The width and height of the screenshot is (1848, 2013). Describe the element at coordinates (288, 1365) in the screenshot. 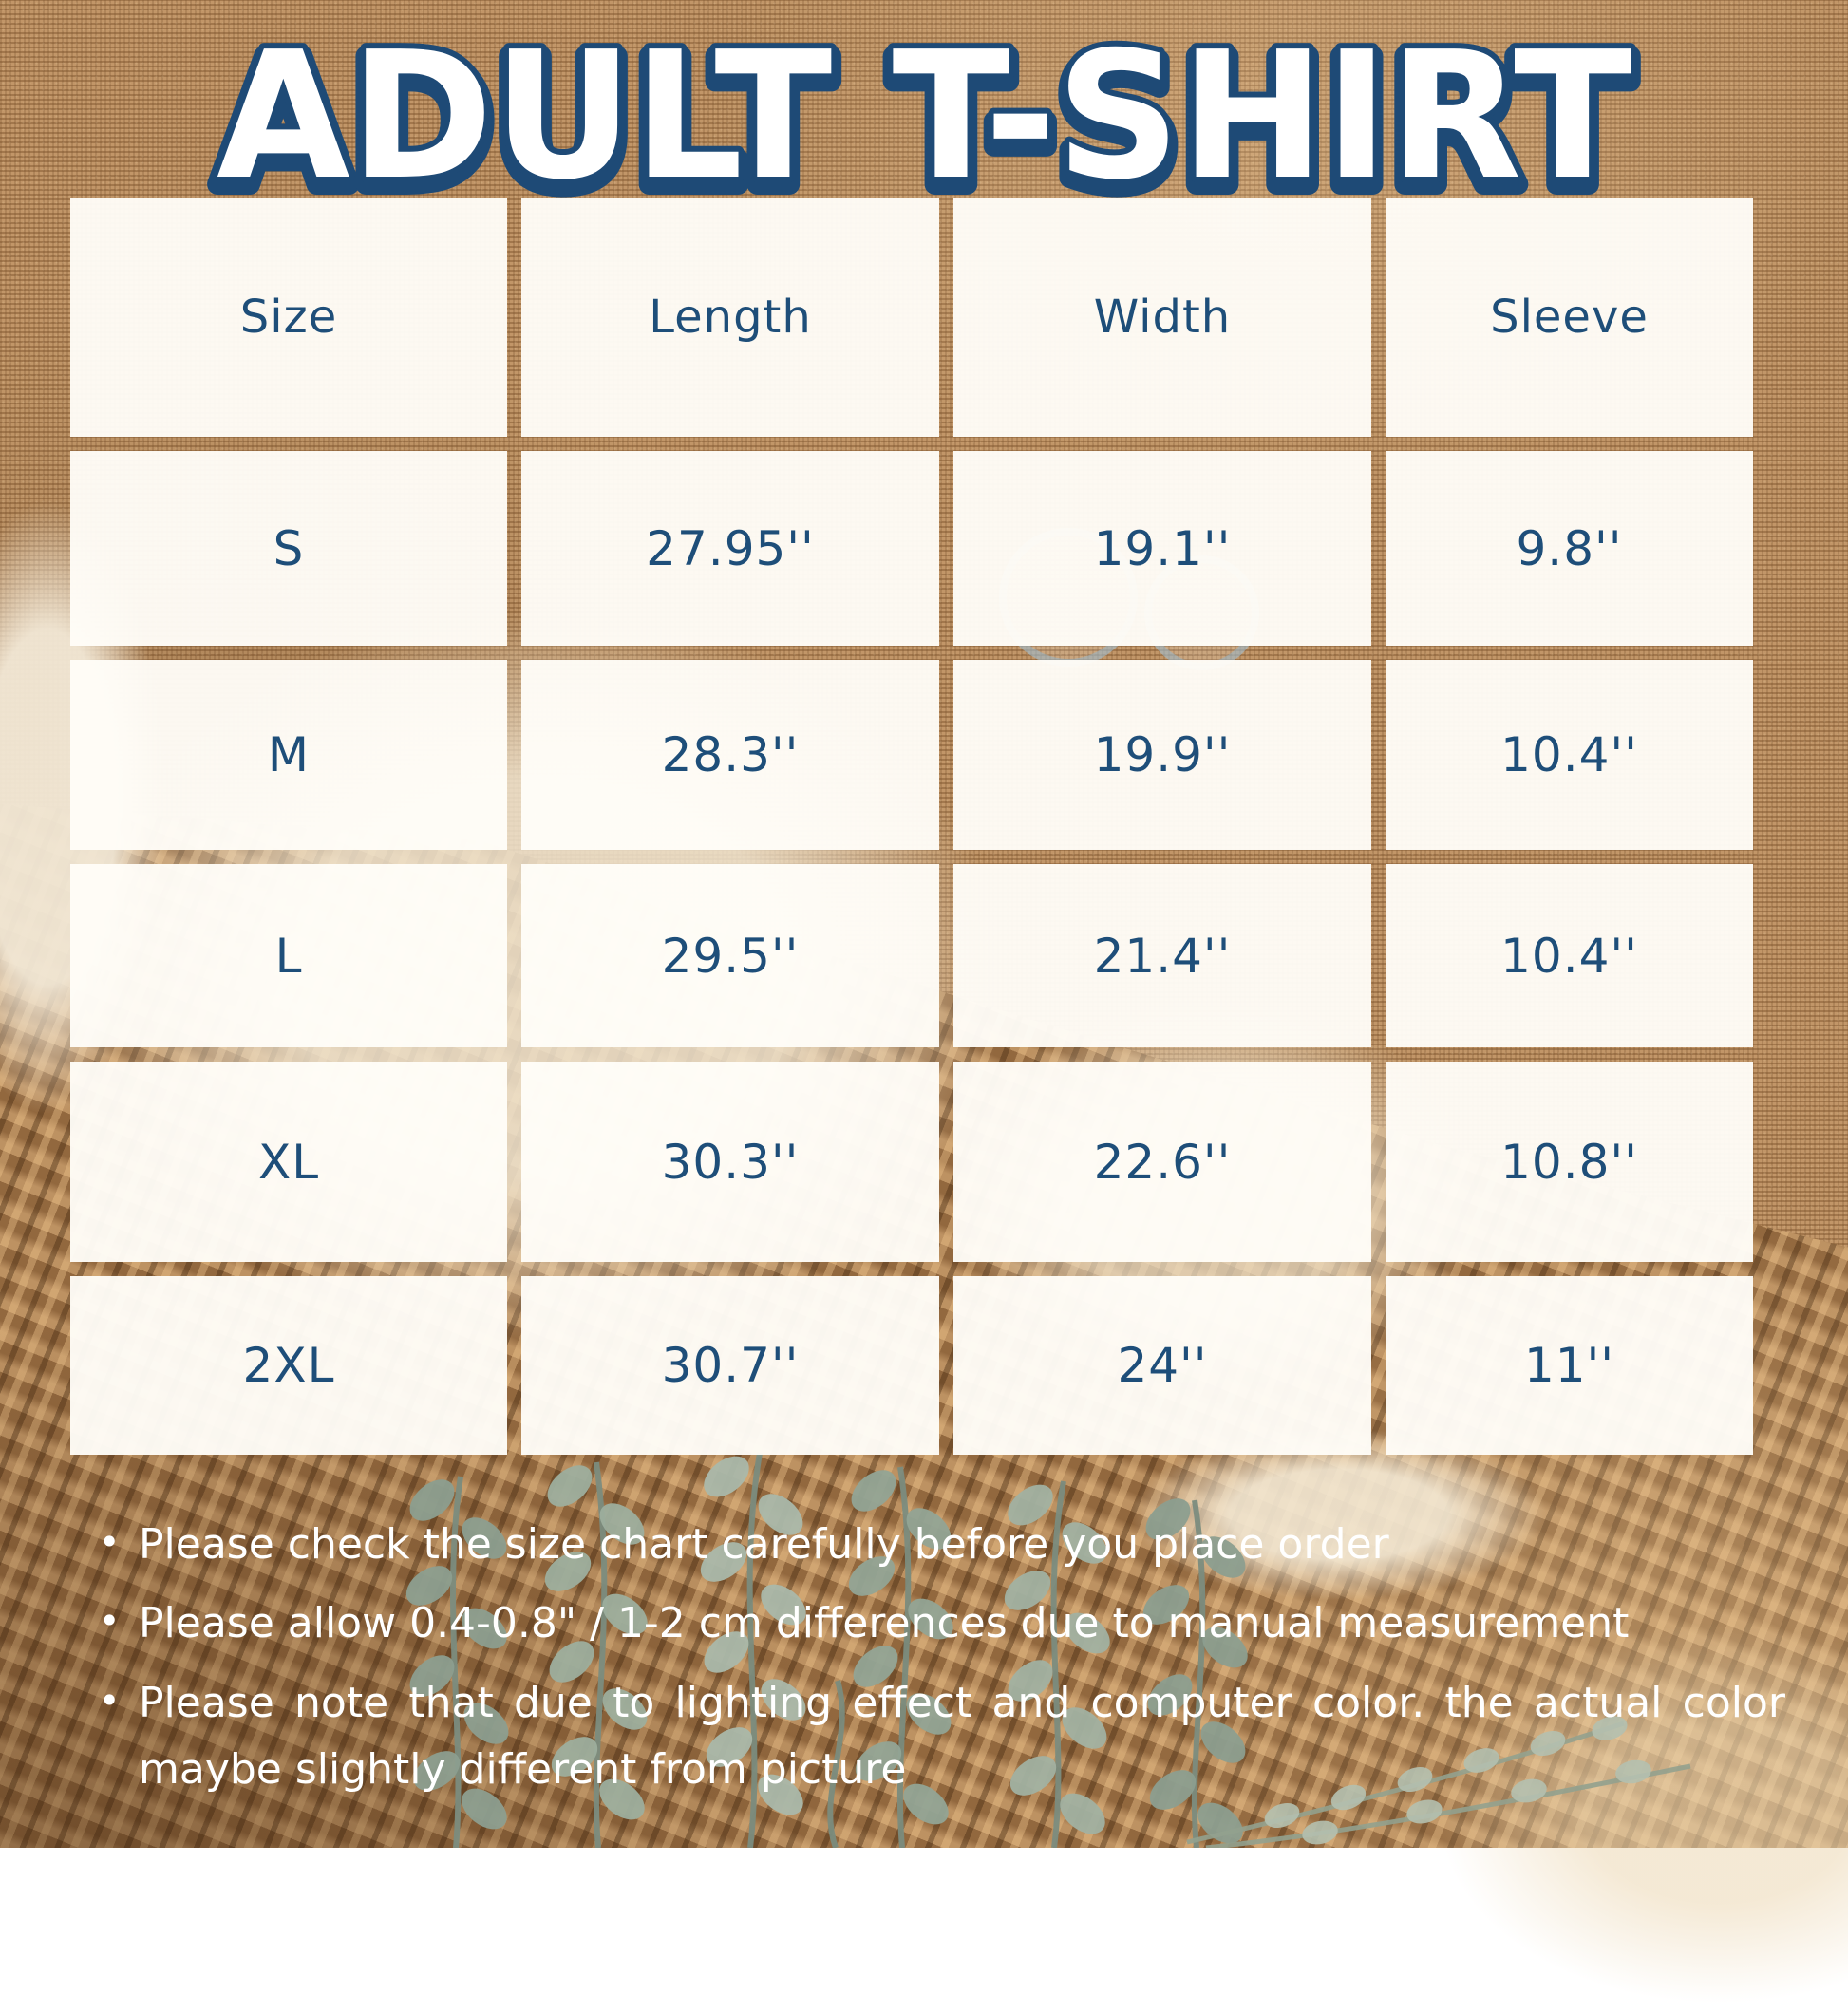

I see `cell-row4-col0: 2XL` at that location.